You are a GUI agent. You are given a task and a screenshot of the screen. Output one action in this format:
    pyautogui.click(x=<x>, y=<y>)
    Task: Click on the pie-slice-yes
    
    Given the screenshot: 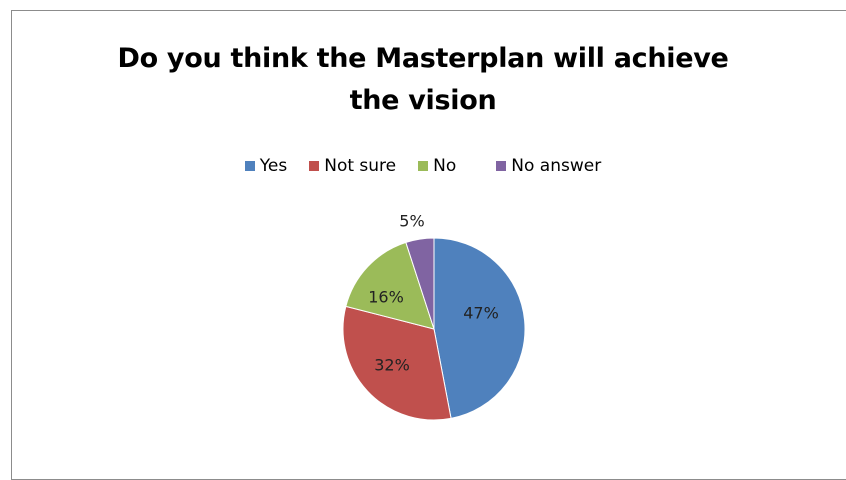 What is the action you would take?
    pyautogui.click(x=479, y=328)
    